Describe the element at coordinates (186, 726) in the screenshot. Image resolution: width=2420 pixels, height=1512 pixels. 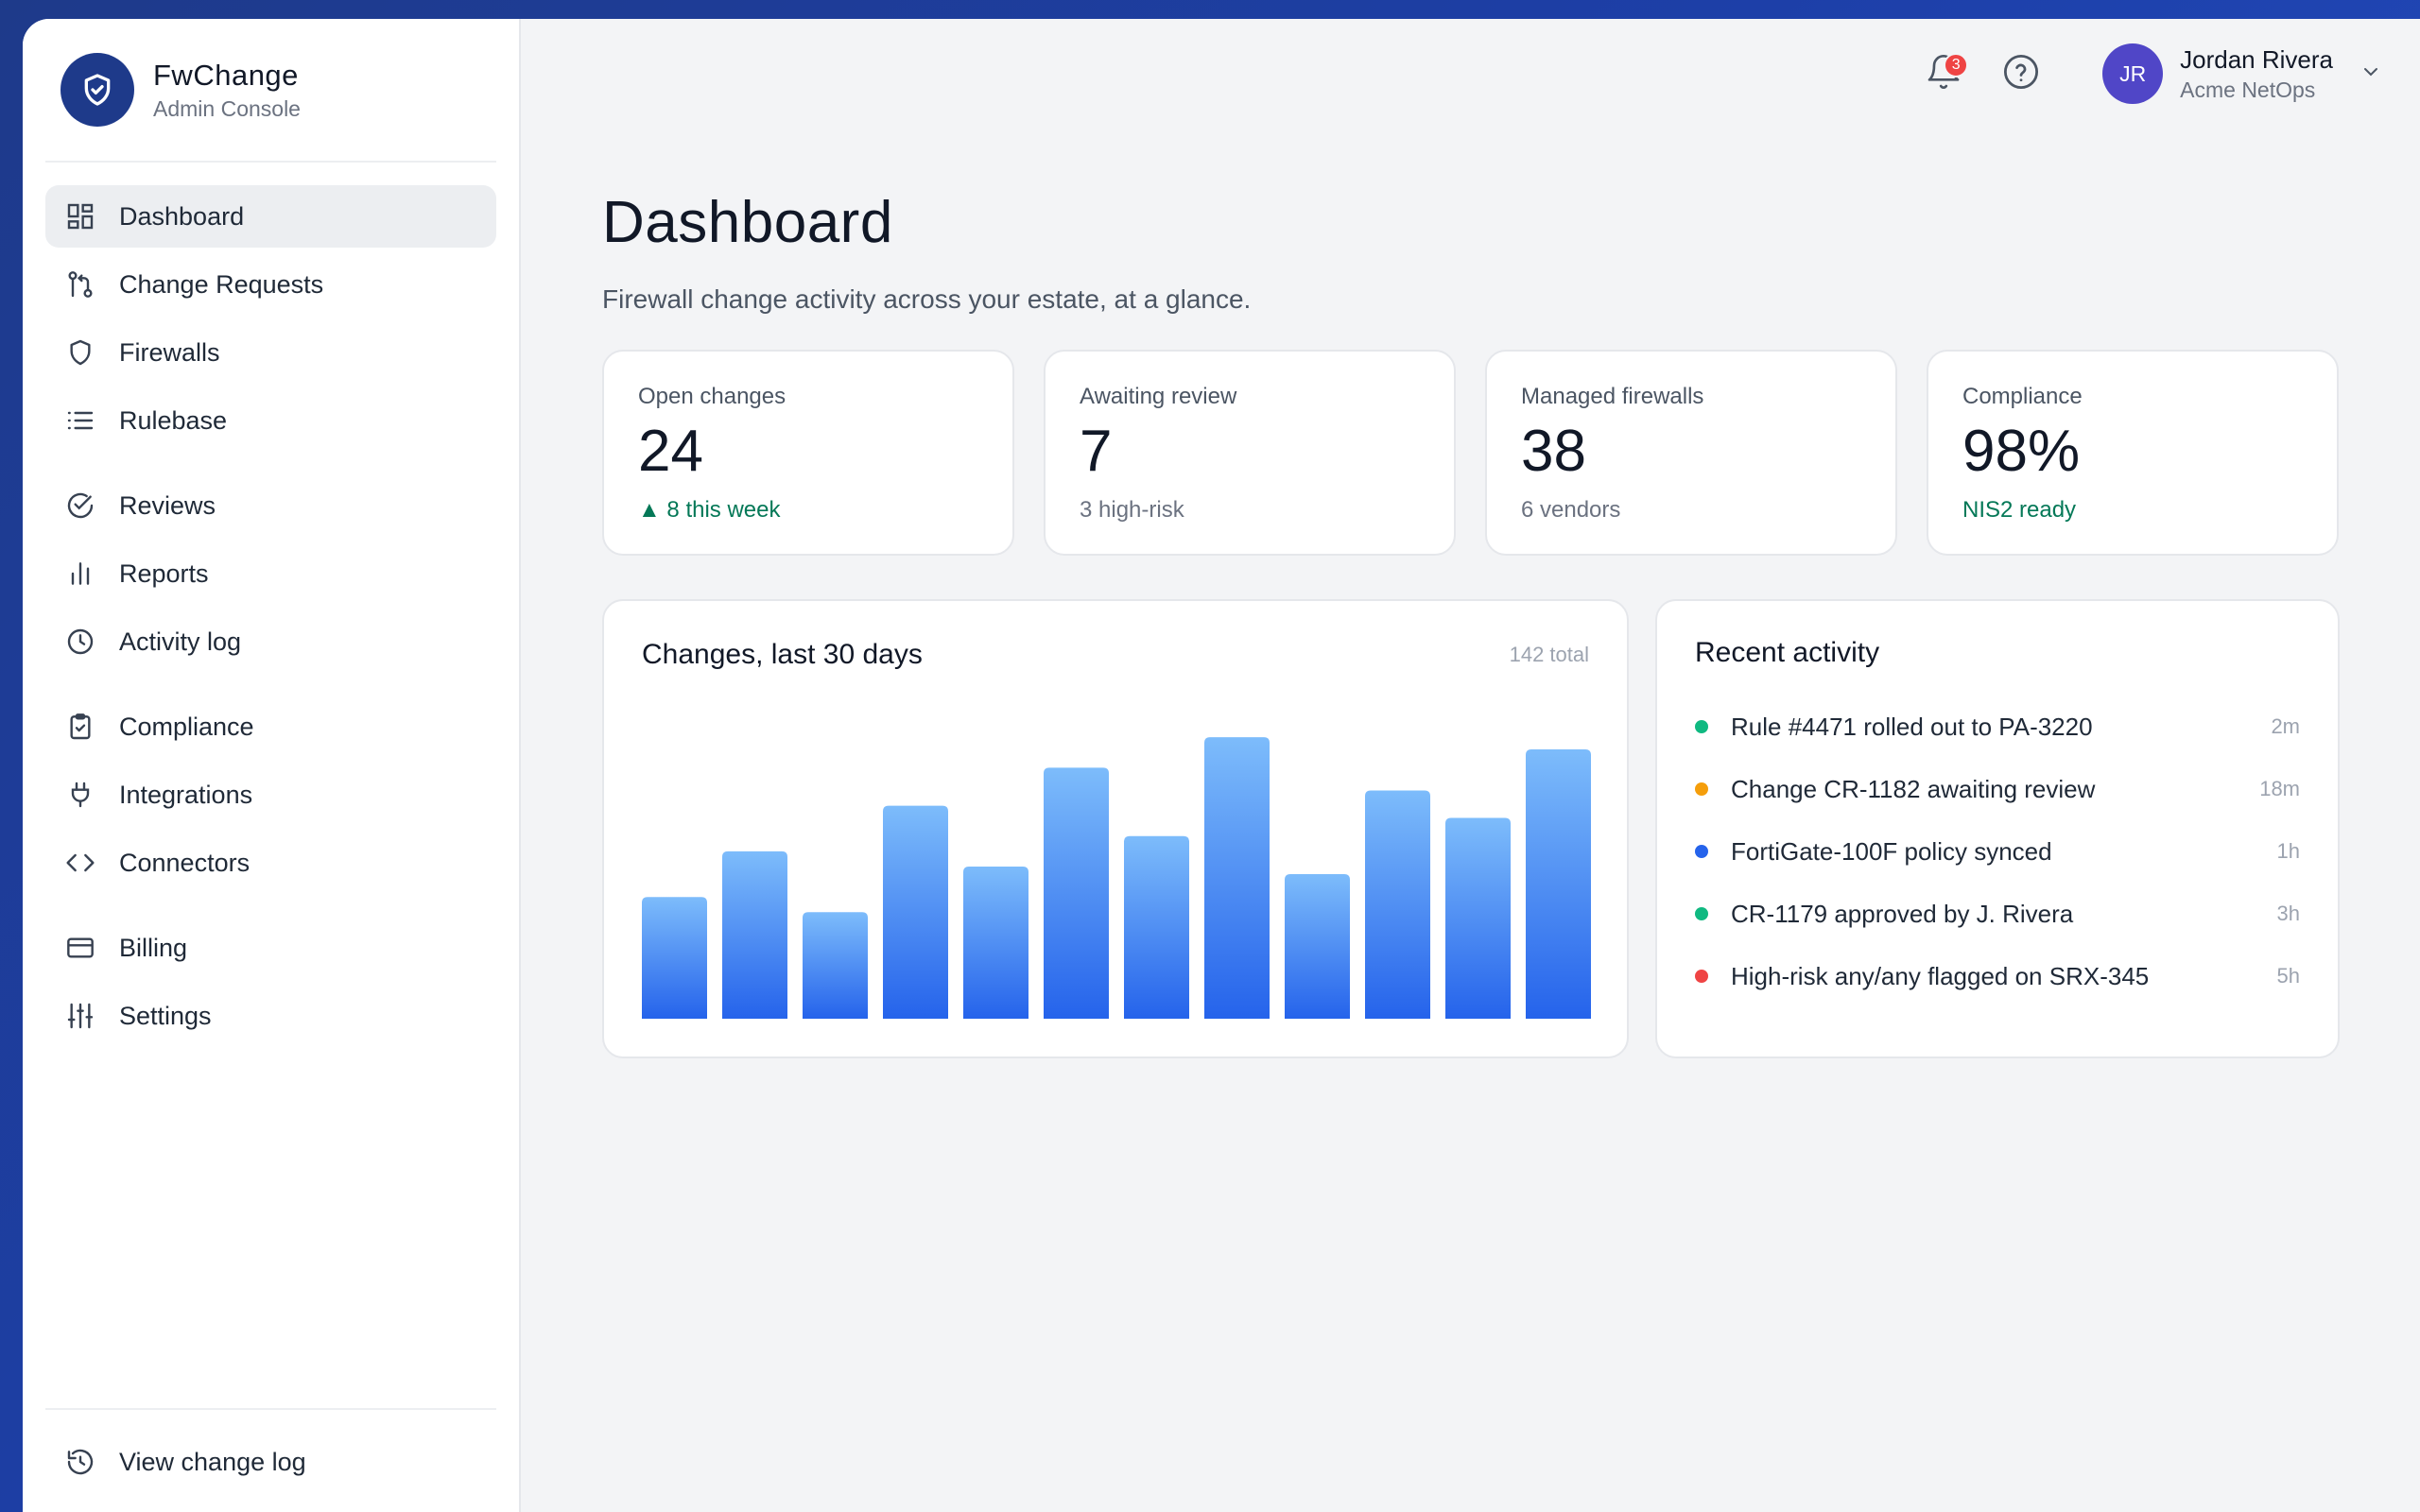
I see `sidebar-item-label: Compliance` at that location.